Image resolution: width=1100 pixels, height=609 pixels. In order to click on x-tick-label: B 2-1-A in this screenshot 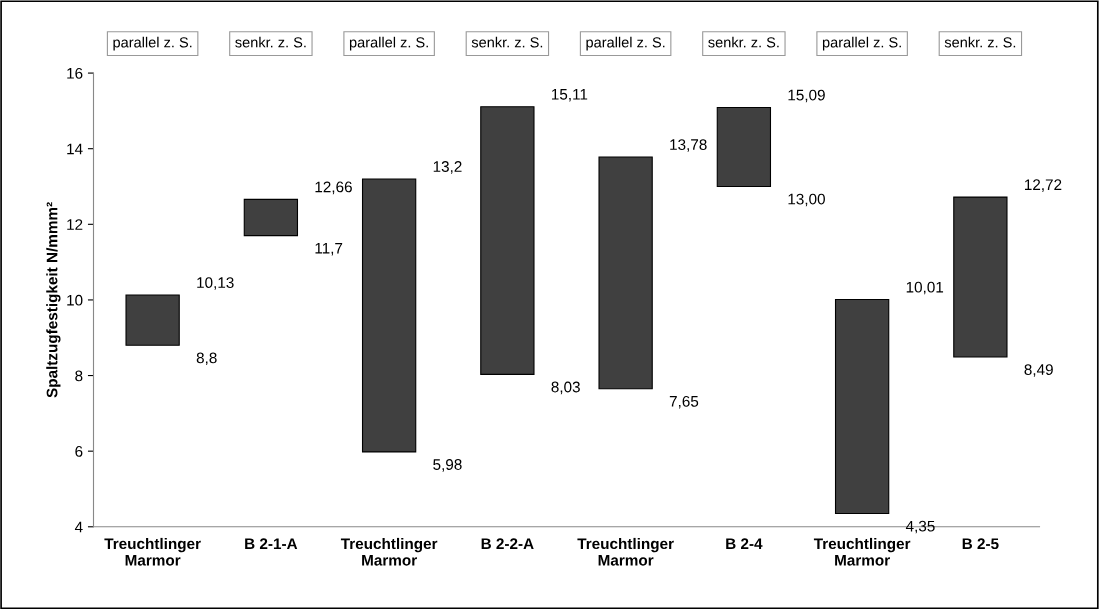, I will do `click(271, 543)`.